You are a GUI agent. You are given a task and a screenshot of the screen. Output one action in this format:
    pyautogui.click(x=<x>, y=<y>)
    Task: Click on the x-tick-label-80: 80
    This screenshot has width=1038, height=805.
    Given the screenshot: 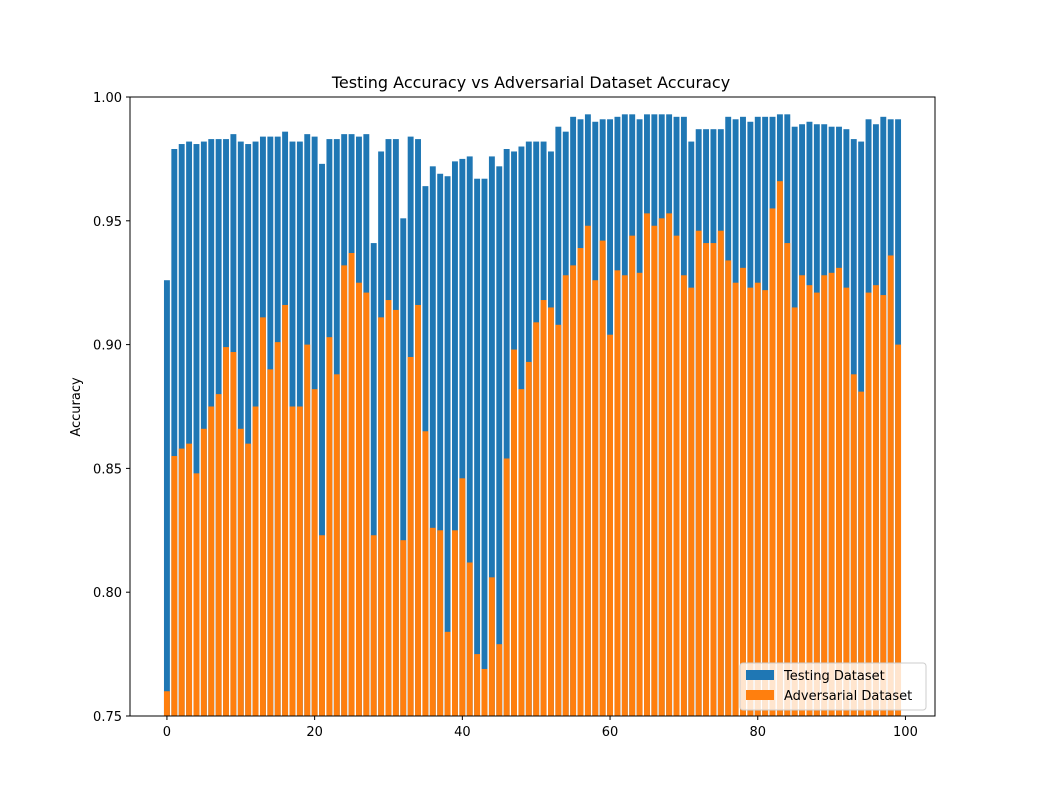 What is the action you would take?
    pyautogui.click(x=757, y=732)
    